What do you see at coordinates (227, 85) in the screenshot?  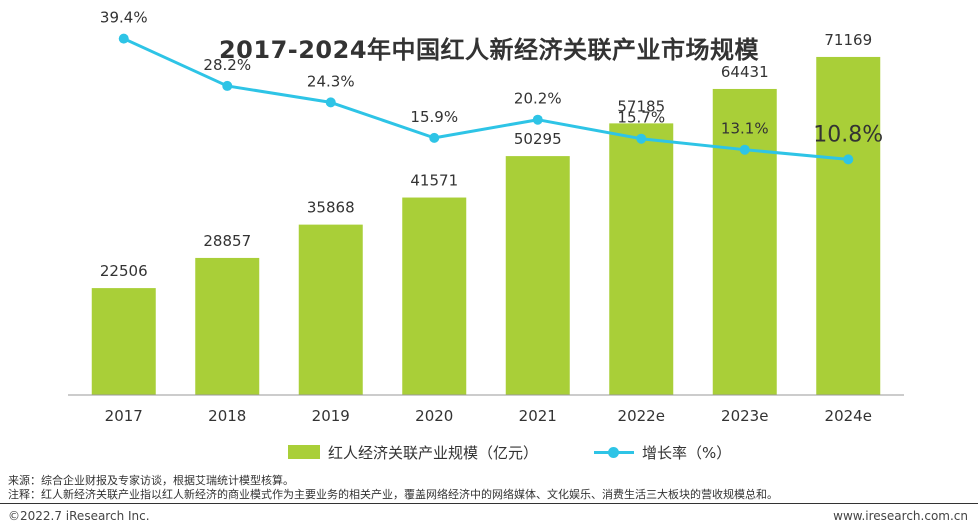 I see `growth-point-2018` at bounding box center [227, 85].